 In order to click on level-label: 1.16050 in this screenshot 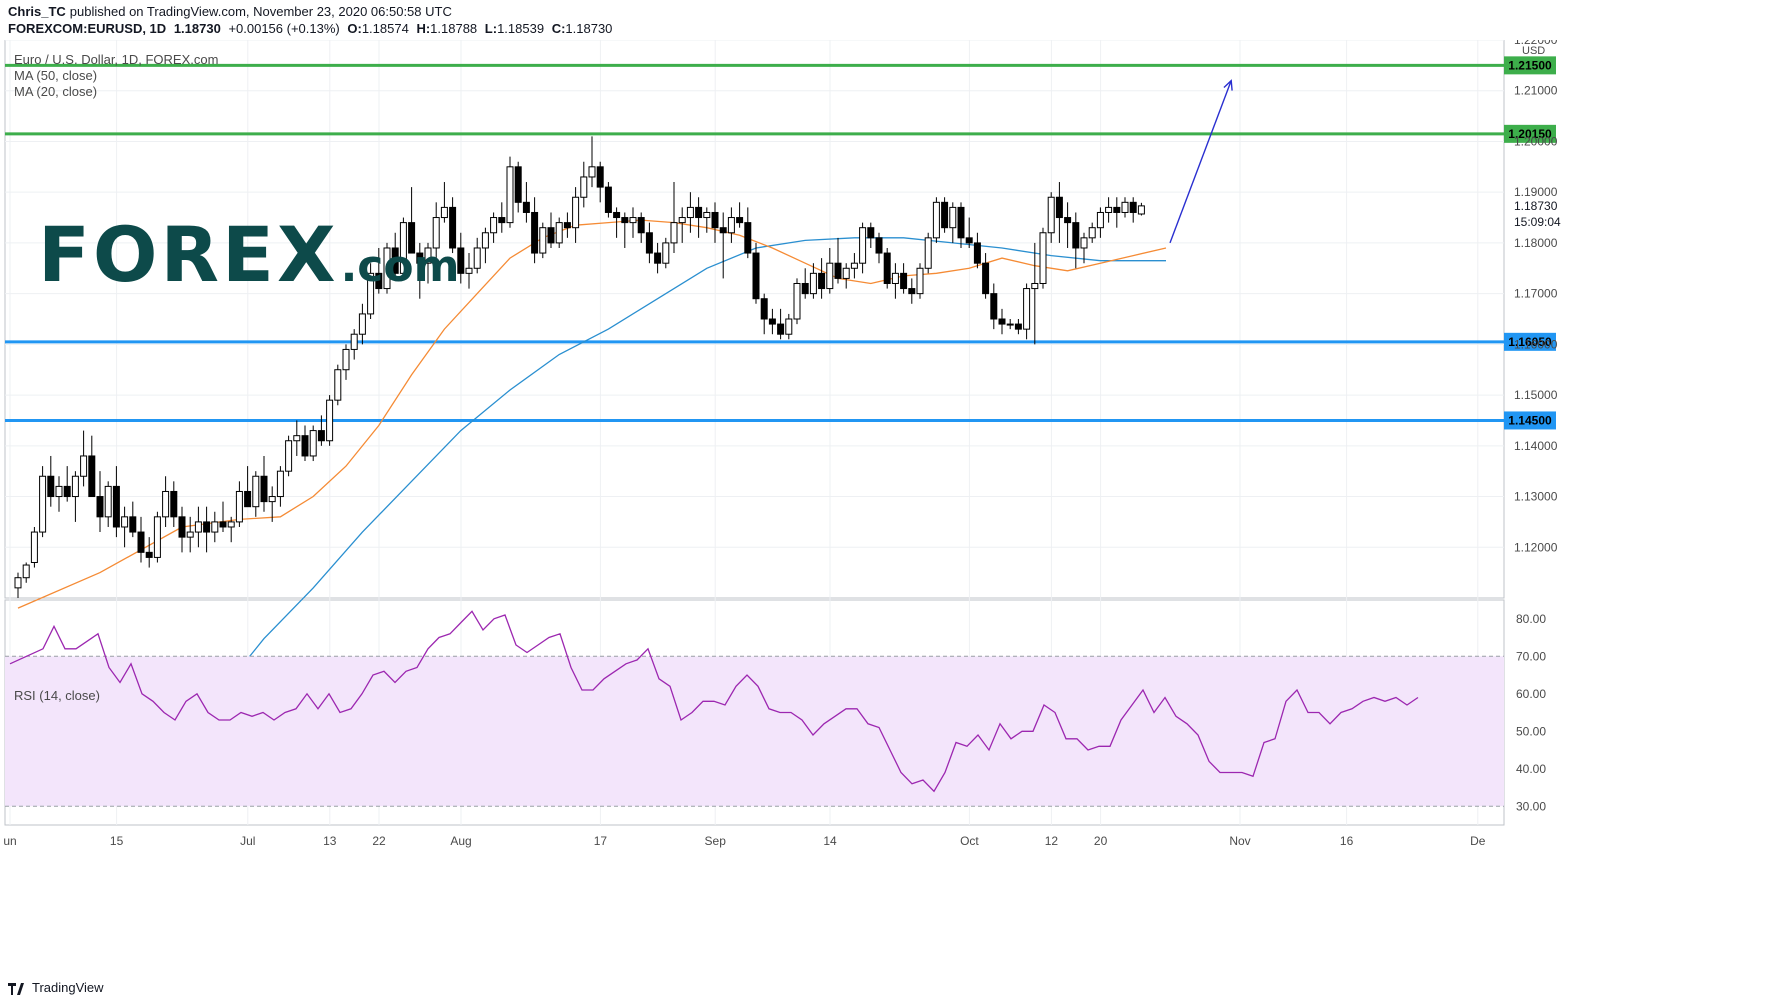, I will do `click(1530, 342)`.